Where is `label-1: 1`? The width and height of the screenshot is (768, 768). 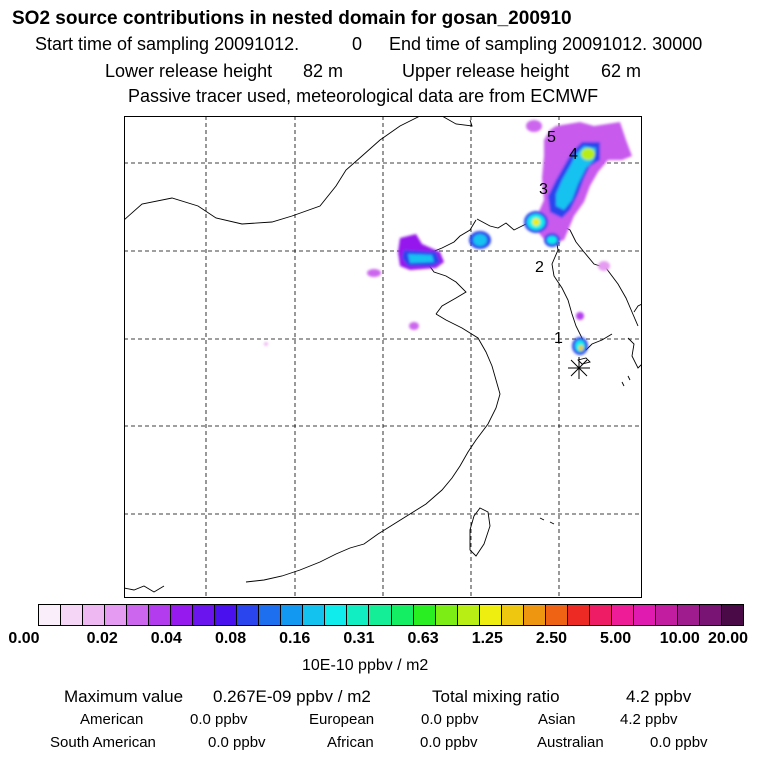
label-1: 1 is located at coordinates (558, 338).